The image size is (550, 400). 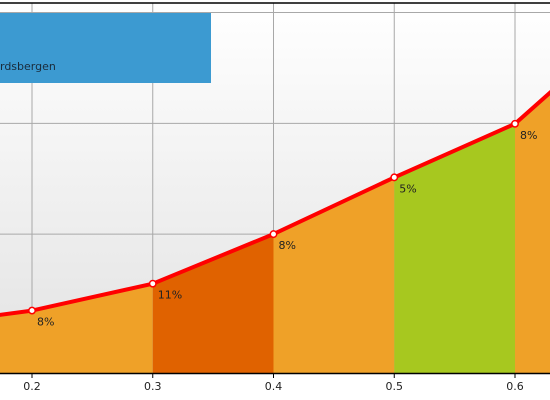 I want to click on grade-label: 11%, so click(x=170, y=295).